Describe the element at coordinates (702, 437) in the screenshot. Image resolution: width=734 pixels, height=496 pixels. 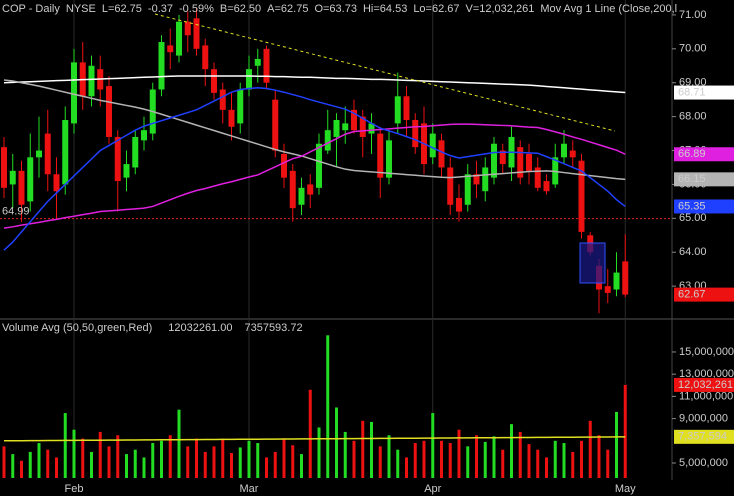
I see `value-box-label: 7,357,594` at that location.